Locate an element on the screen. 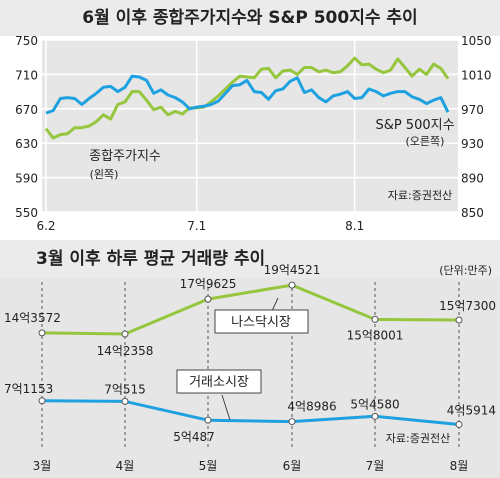 The width and height of the screenshot is (500, 478). x-category-label: 4월 is located at coordinates (125, 466).